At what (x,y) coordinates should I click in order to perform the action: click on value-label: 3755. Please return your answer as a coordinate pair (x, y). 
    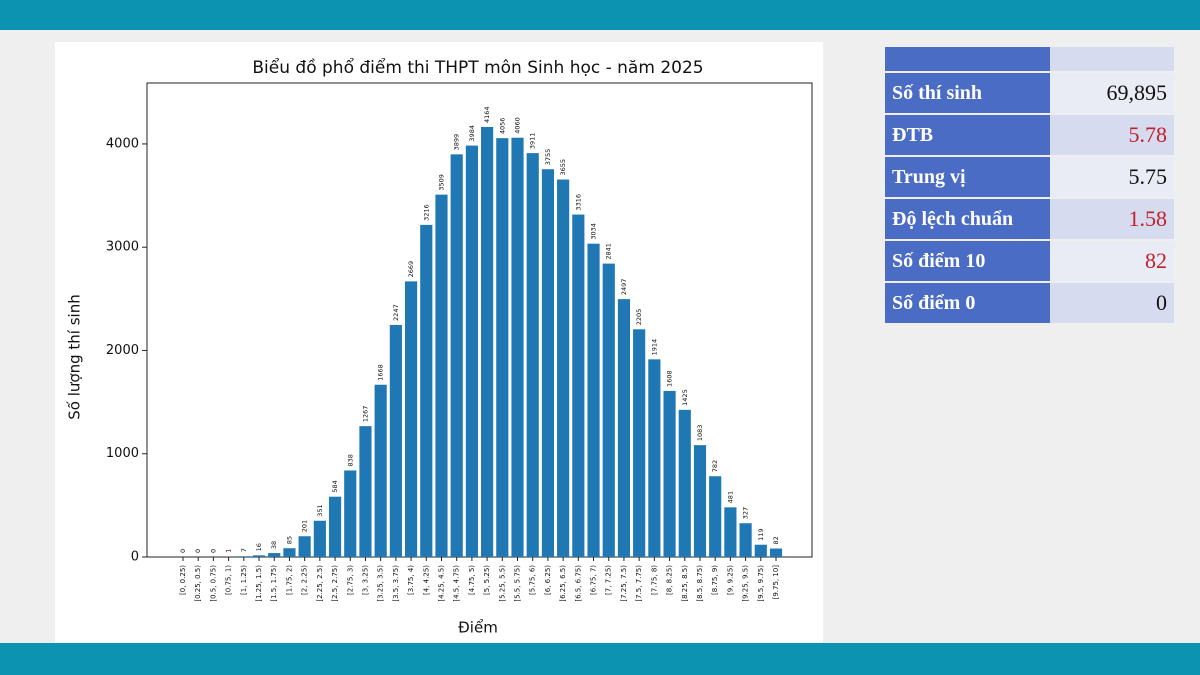
    Looking at the image, I should click on (548, 157).